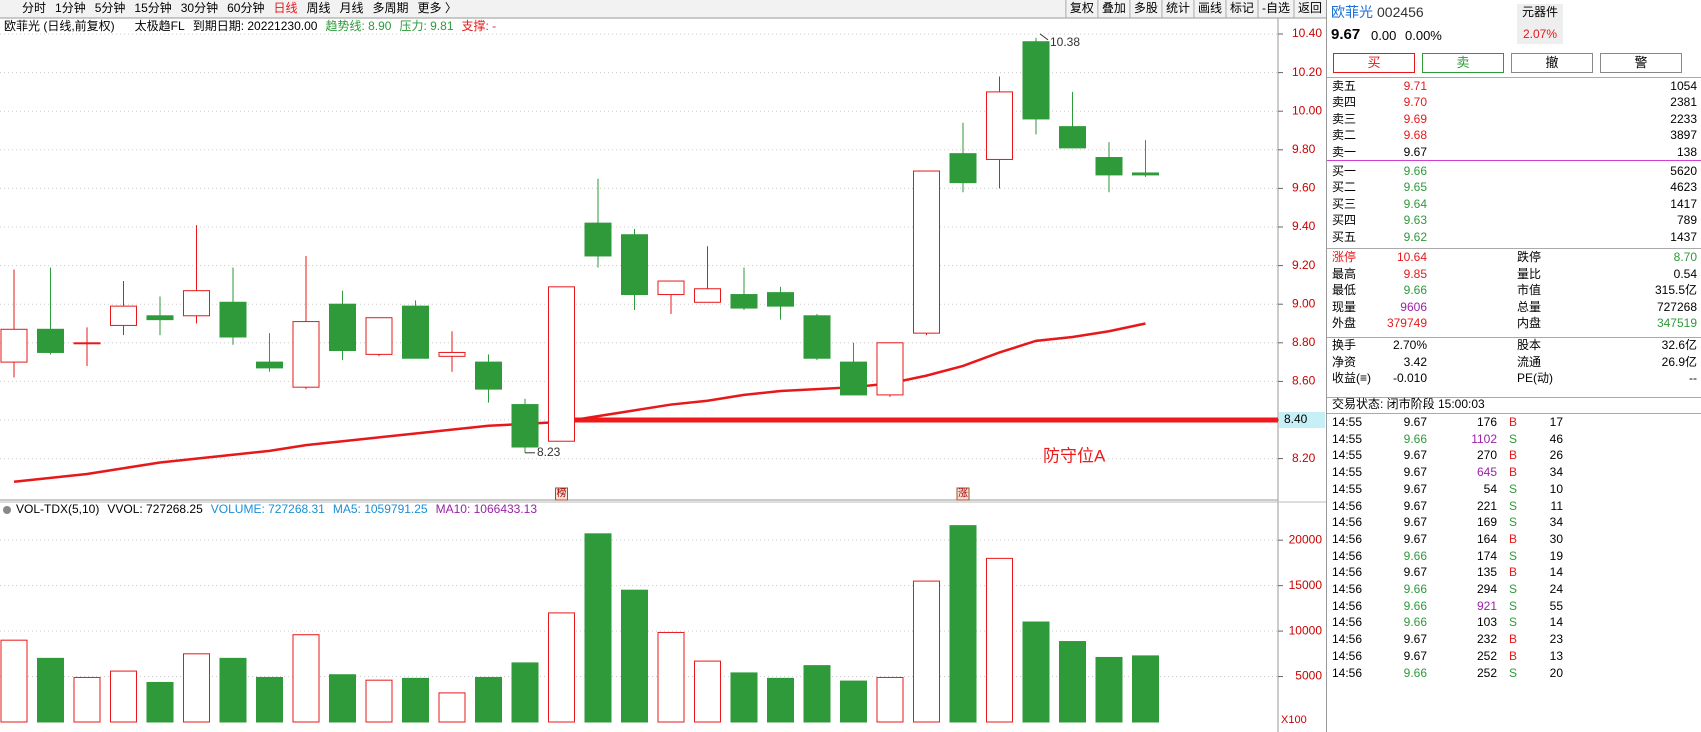 This screenshot has height=732, width=1701. I want to click on stat-label: 换手, so click(1344, 345).